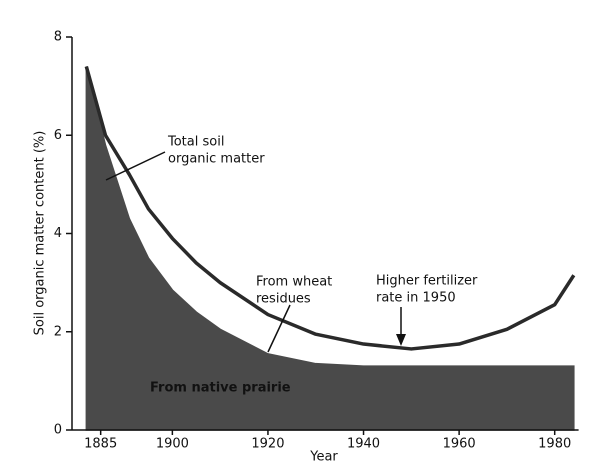  I want to click on annotation: organic matter, so click(216, 159).